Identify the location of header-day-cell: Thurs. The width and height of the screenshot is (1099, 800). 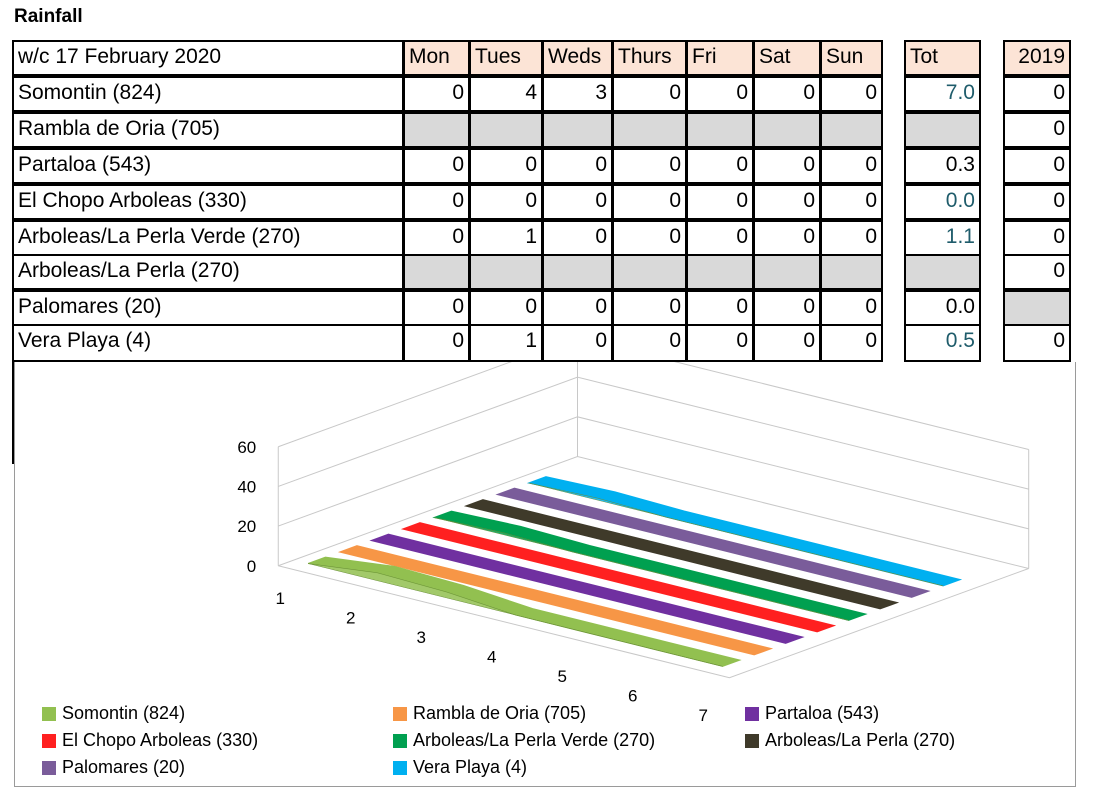
(649, 58).